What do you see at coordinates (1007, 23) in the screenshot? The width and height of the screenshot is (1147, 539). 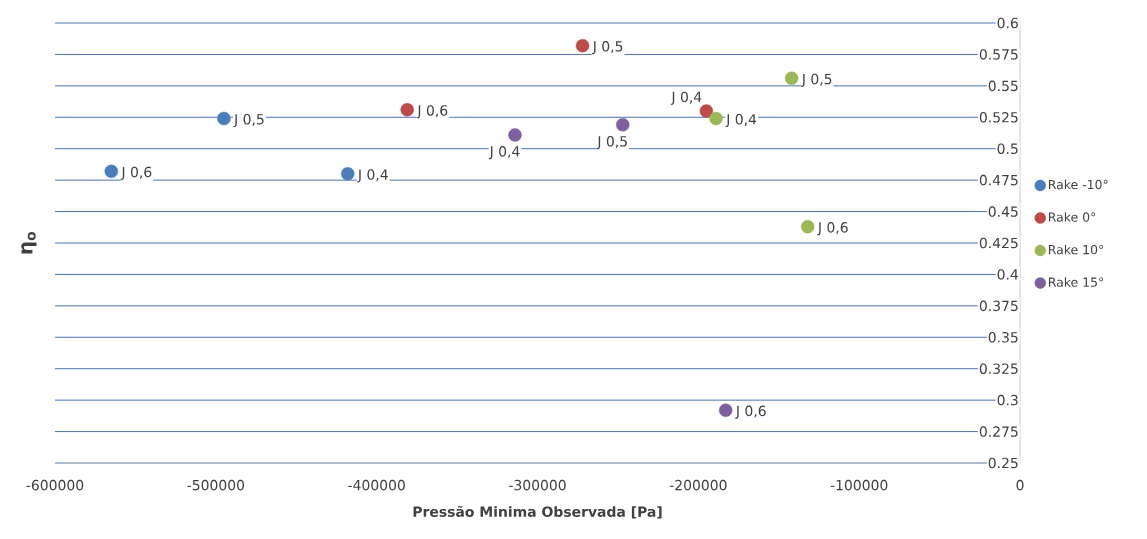 I see `y-tick-label: 0.6` at bounding box center [1007, 23].